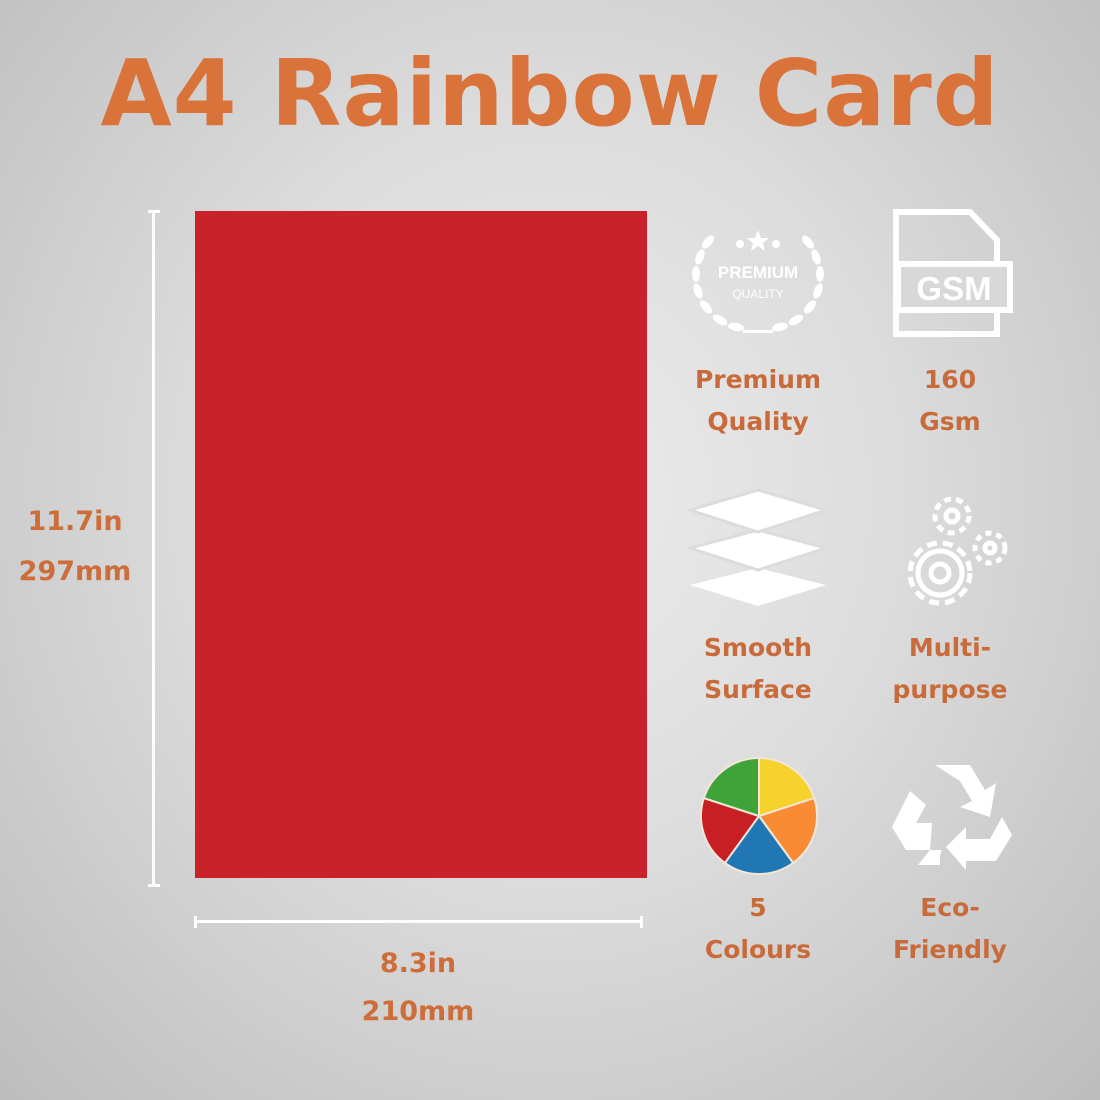  I want to click on premium-quality-badge-icon: PREMIUM QUALITY, so click(758, 281).